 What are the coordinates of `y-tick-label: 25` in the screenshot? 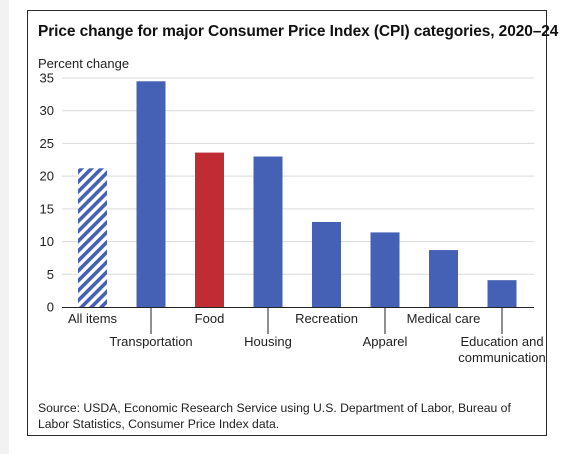 It's located at (47, 143).